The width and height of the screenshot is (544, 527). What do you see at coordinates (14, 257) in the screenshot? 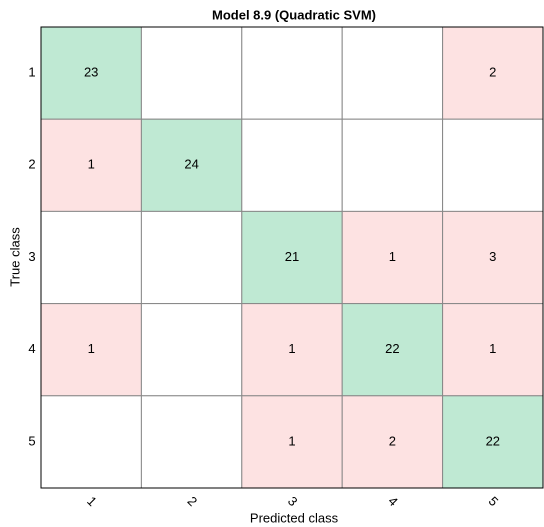
I see `y-axis-label: True class` at bounding box center [14, 257].